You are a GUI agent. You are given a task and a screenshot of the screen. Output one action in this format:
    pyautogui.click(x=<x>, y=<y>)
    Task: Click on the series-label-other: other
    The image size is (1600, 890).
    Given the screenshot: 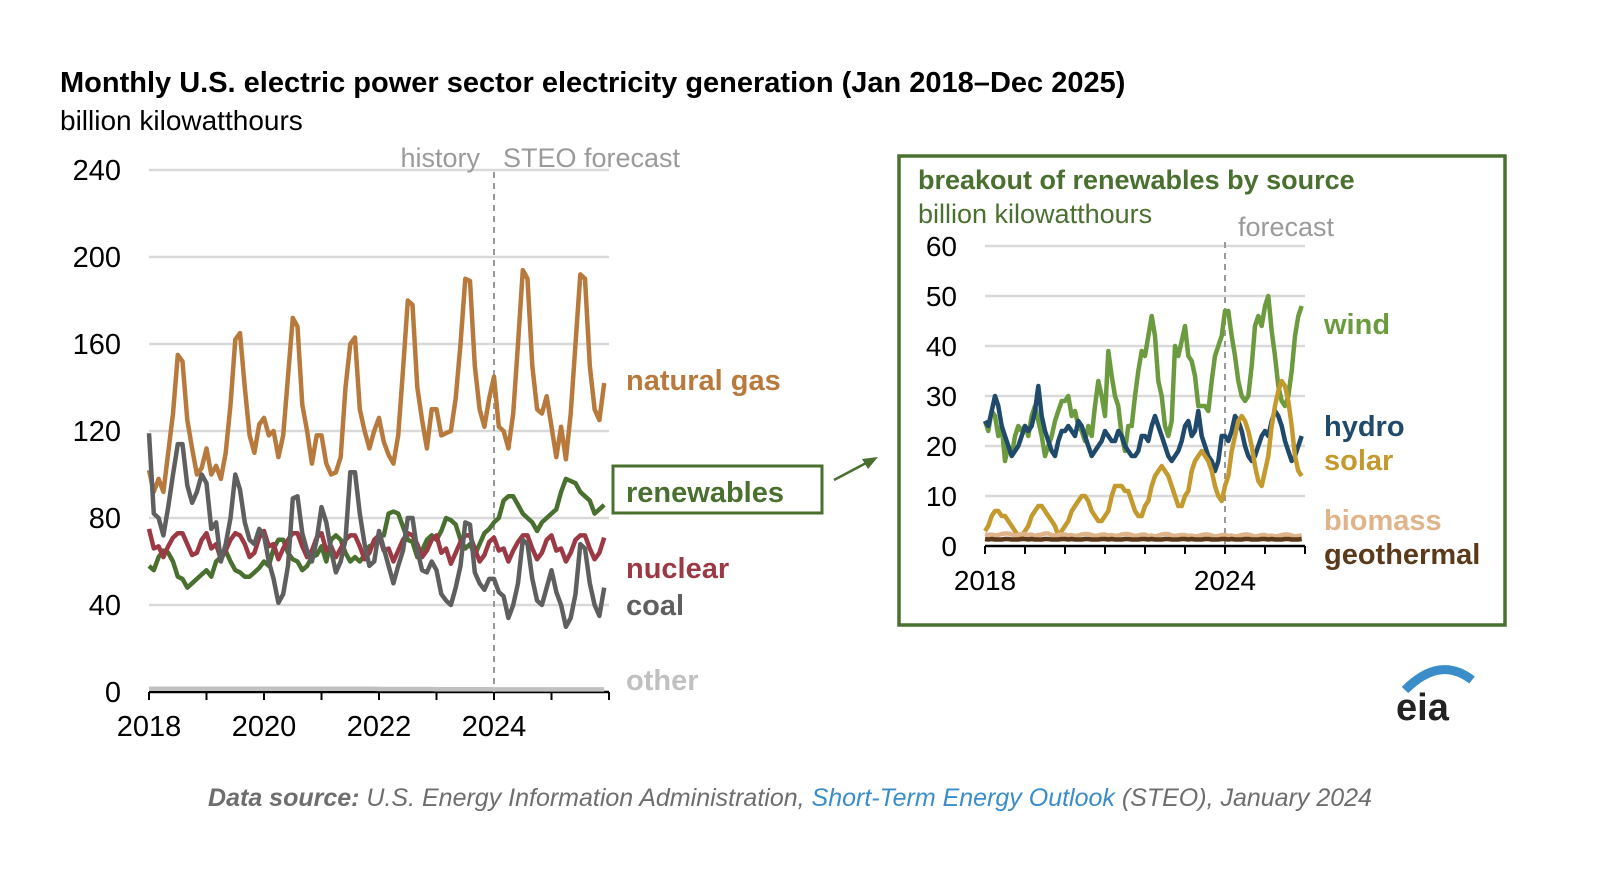 What is the action you would take?
    pyautogui.click(x=662, y=681)
    